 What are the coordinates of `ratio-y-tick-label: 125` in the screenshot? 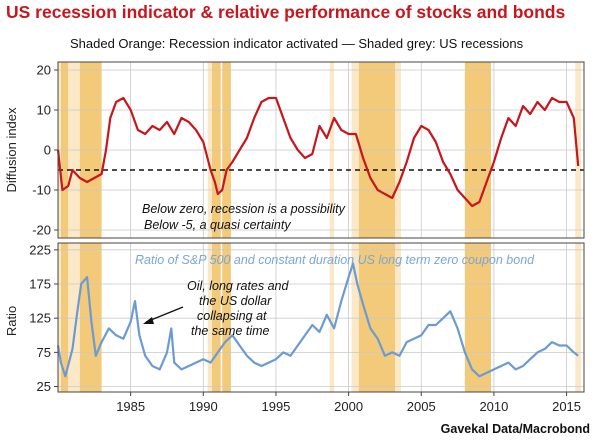 It's located at (40, 318).